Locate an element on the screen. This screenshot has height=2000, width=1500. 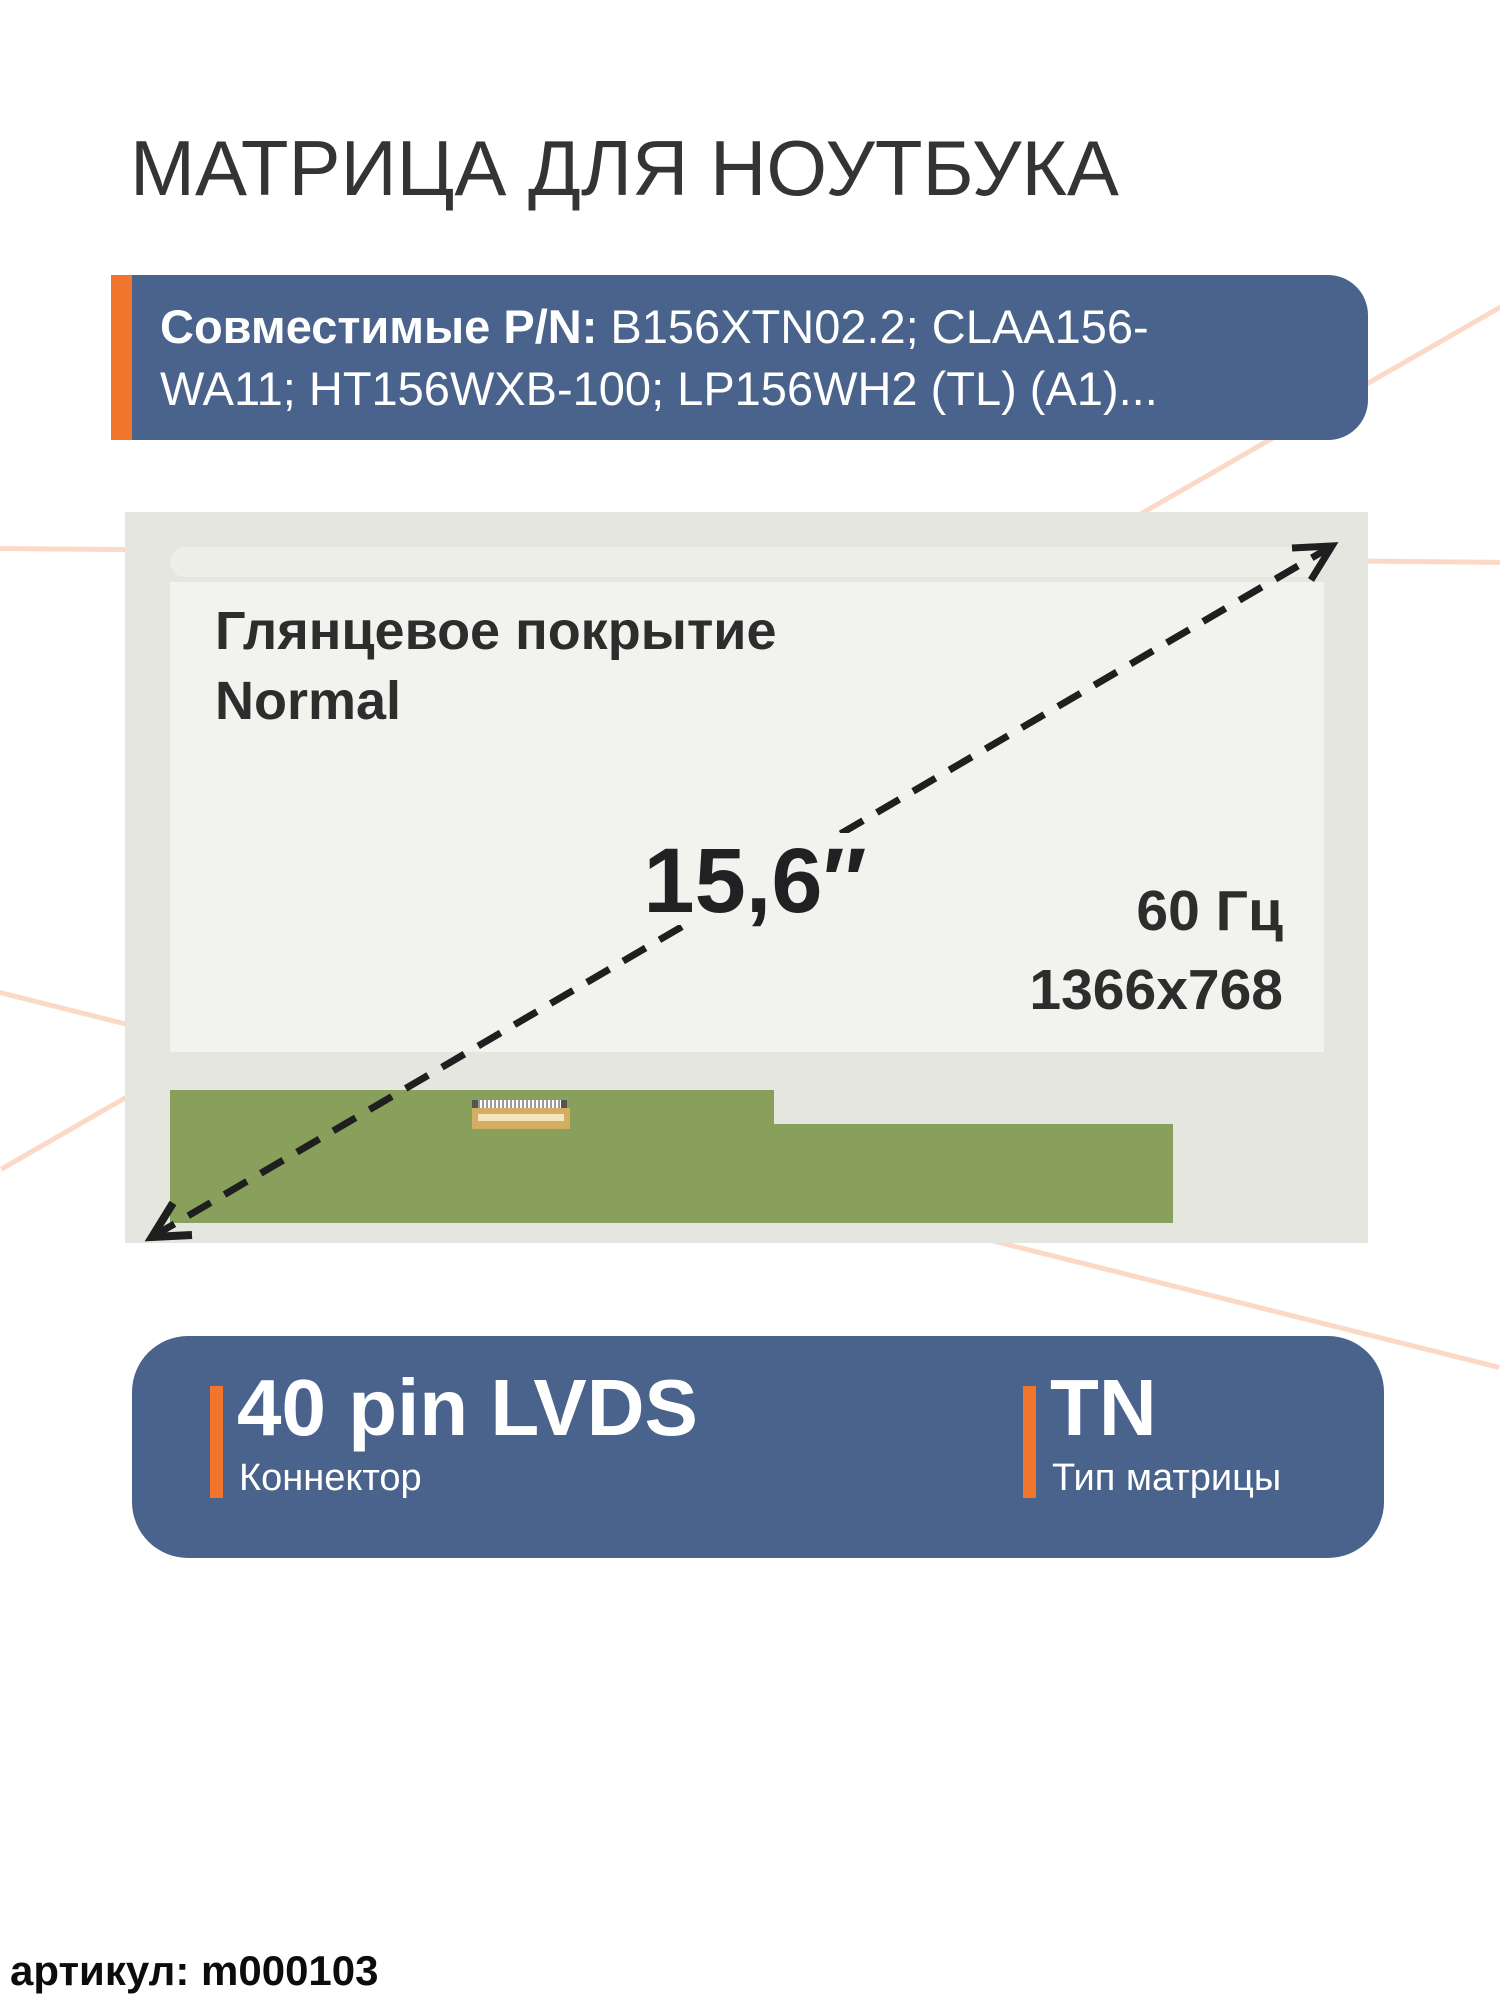
spec-matrix-type-label: Тип матрицы is located at coordinates (1167, 1478).